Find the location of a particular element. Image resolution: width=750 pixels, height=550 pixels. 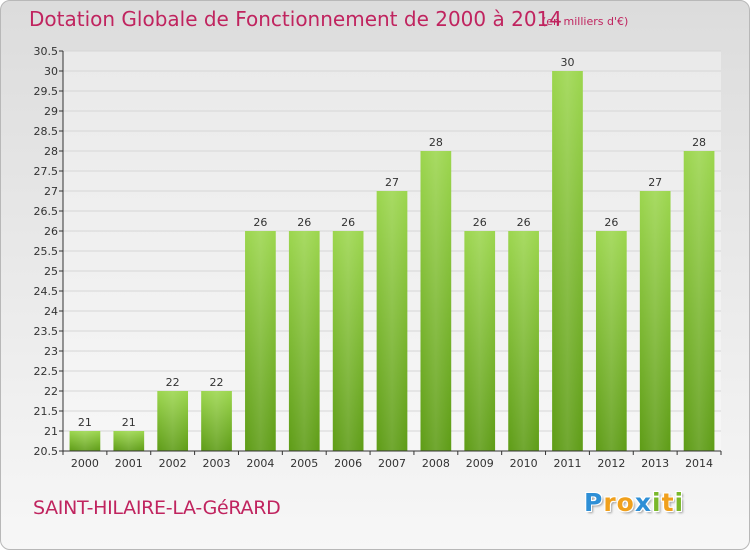

y-tick-label: 30.5 is located at coordinates (46, 51).